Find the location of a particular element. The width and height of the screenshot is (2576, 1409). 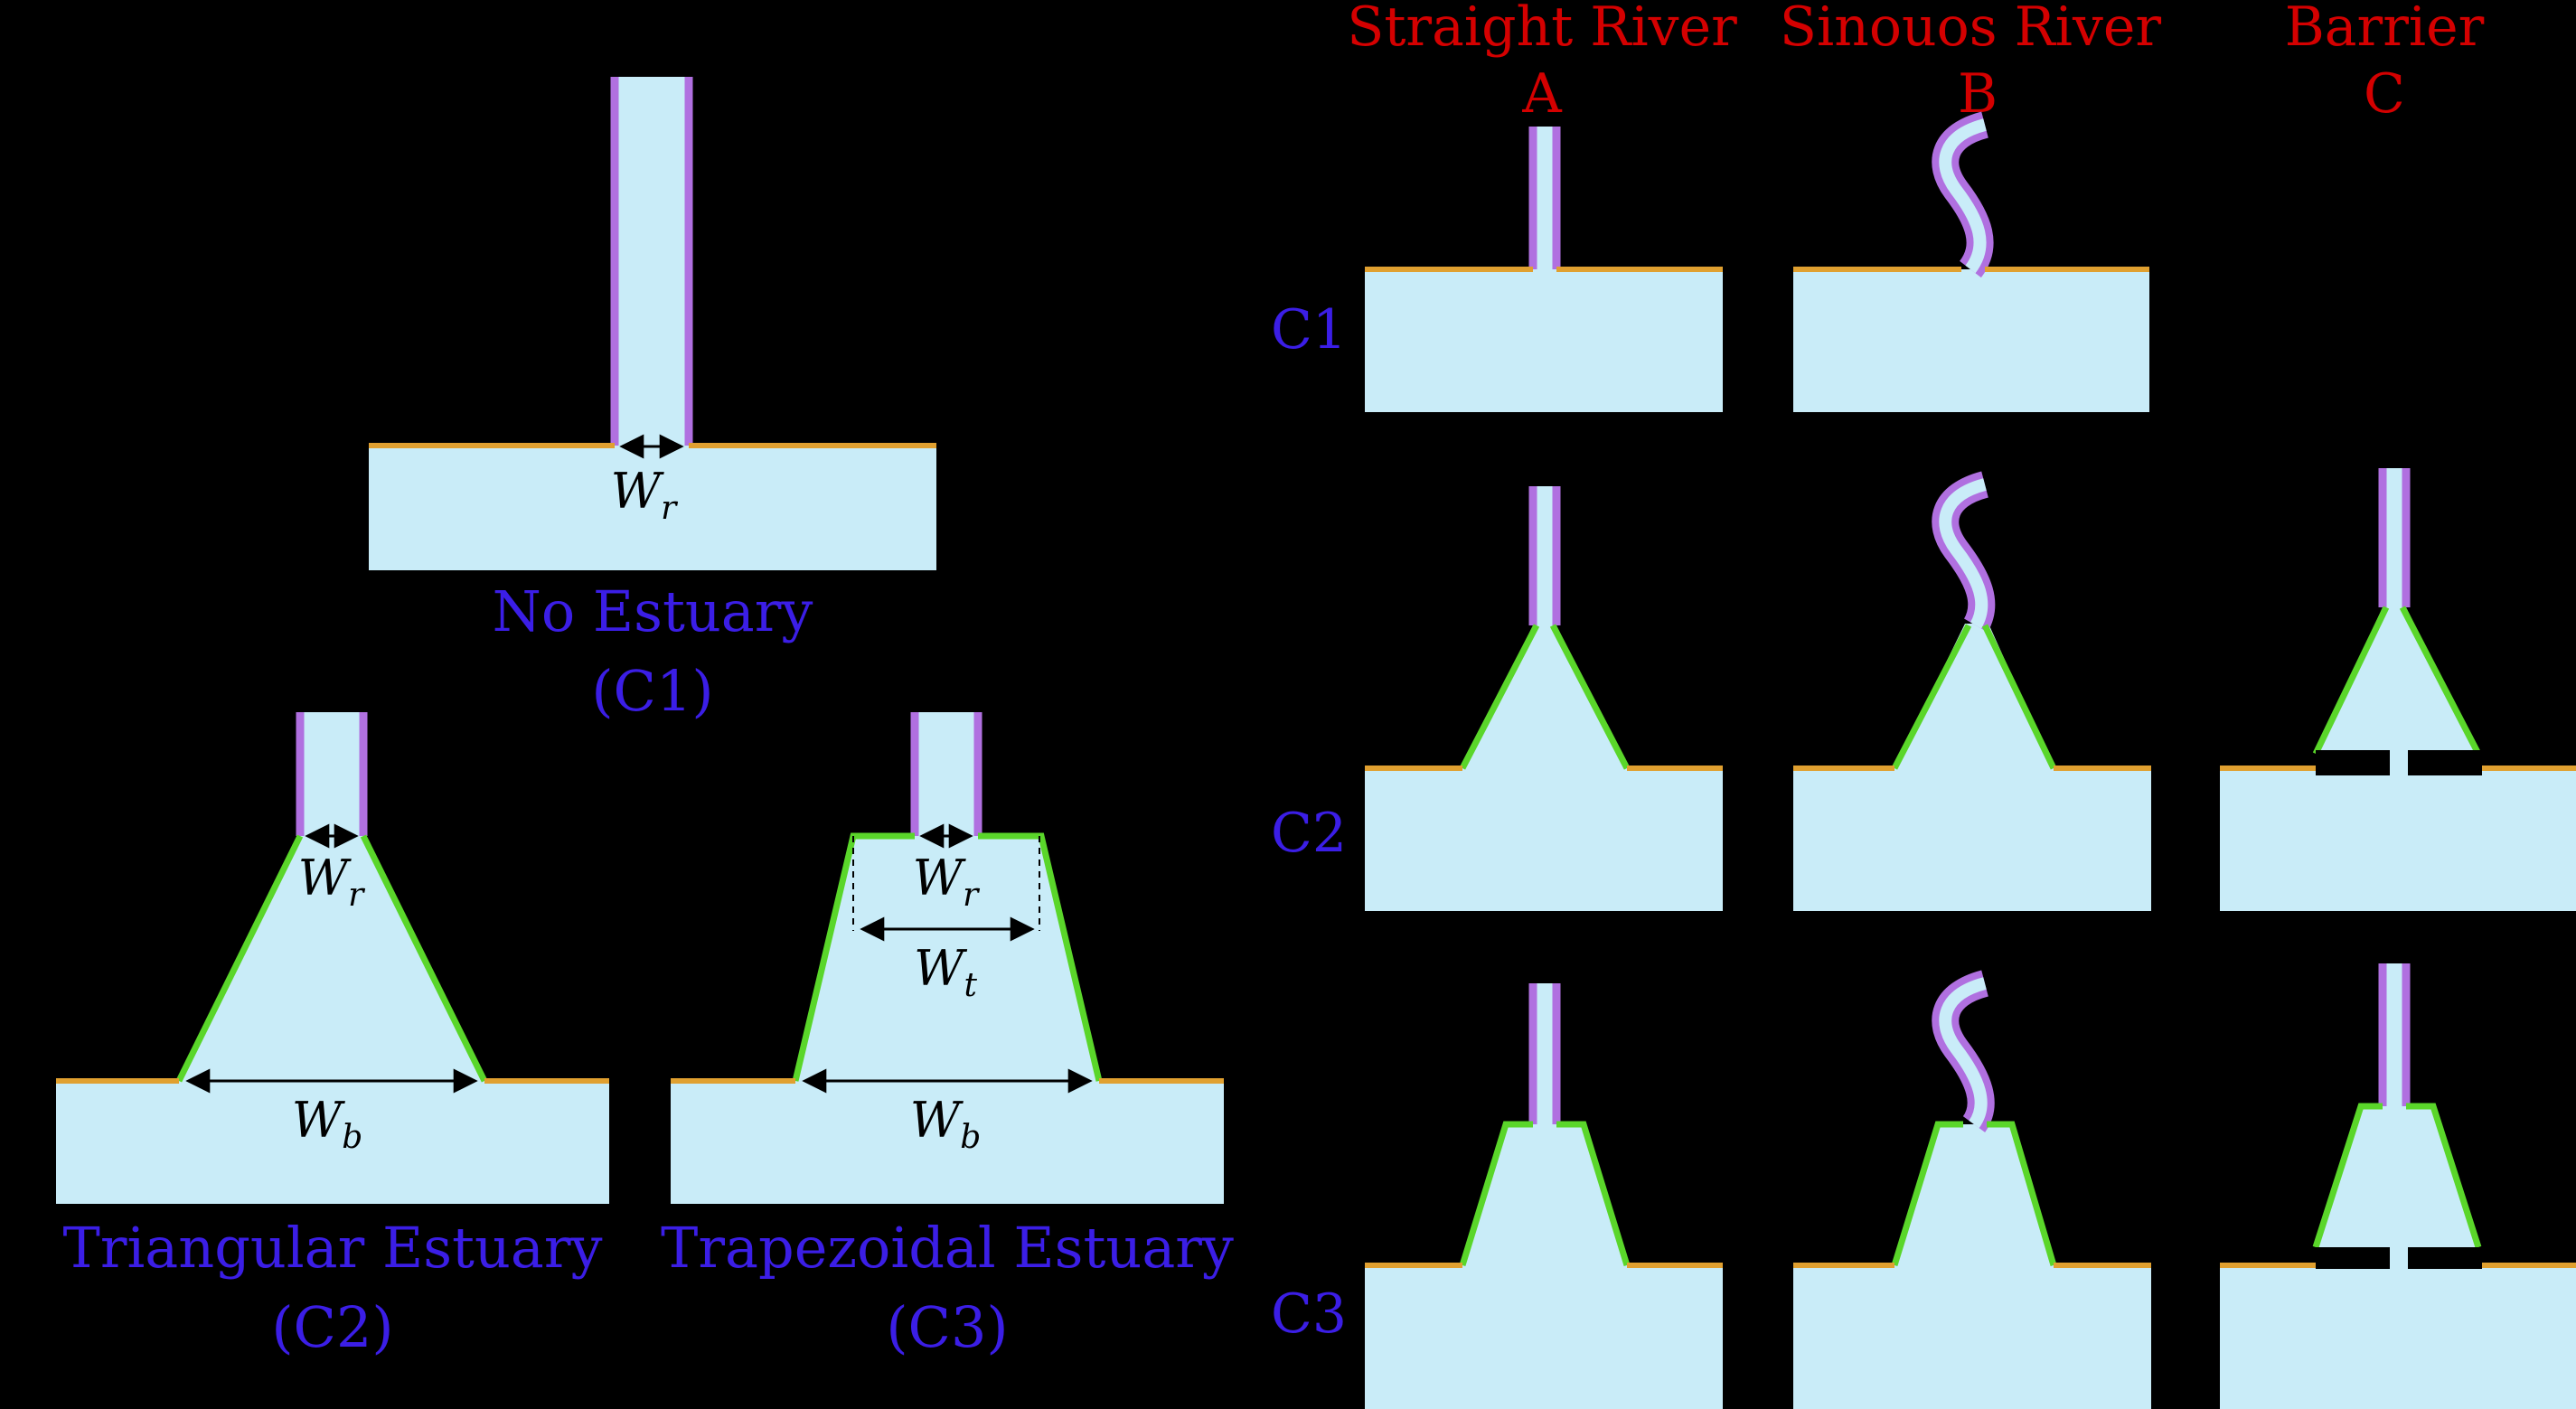

trapezoidal-base-width-label: Wb is located at coordinates (946, 1124).